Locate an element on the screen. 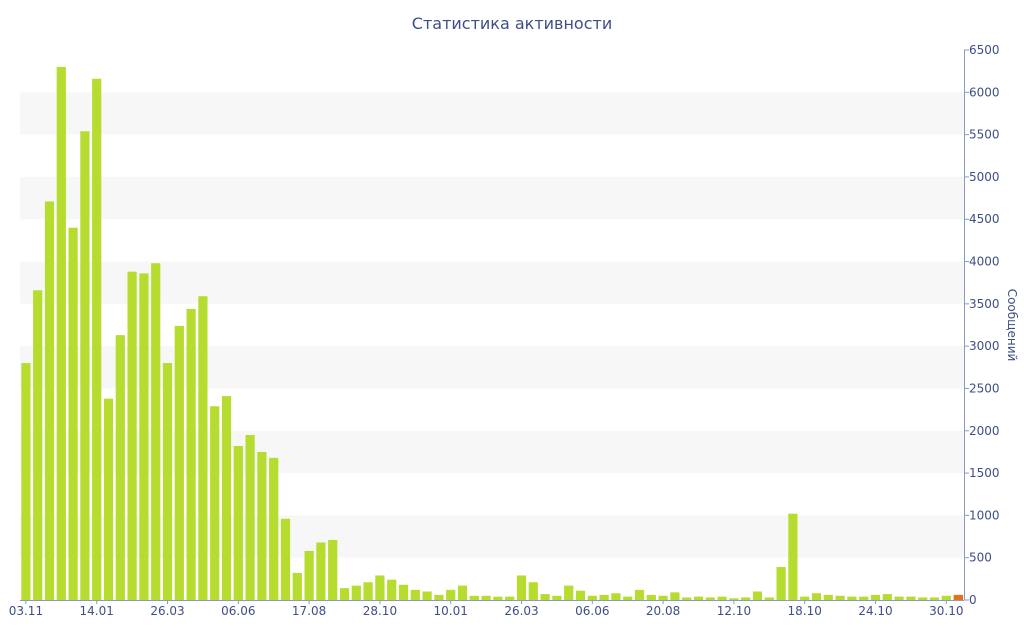 Image resolution: width=1024 pixels, height=640 pixels. y-tick-label: 4000 is located at coordinates (984, 262).